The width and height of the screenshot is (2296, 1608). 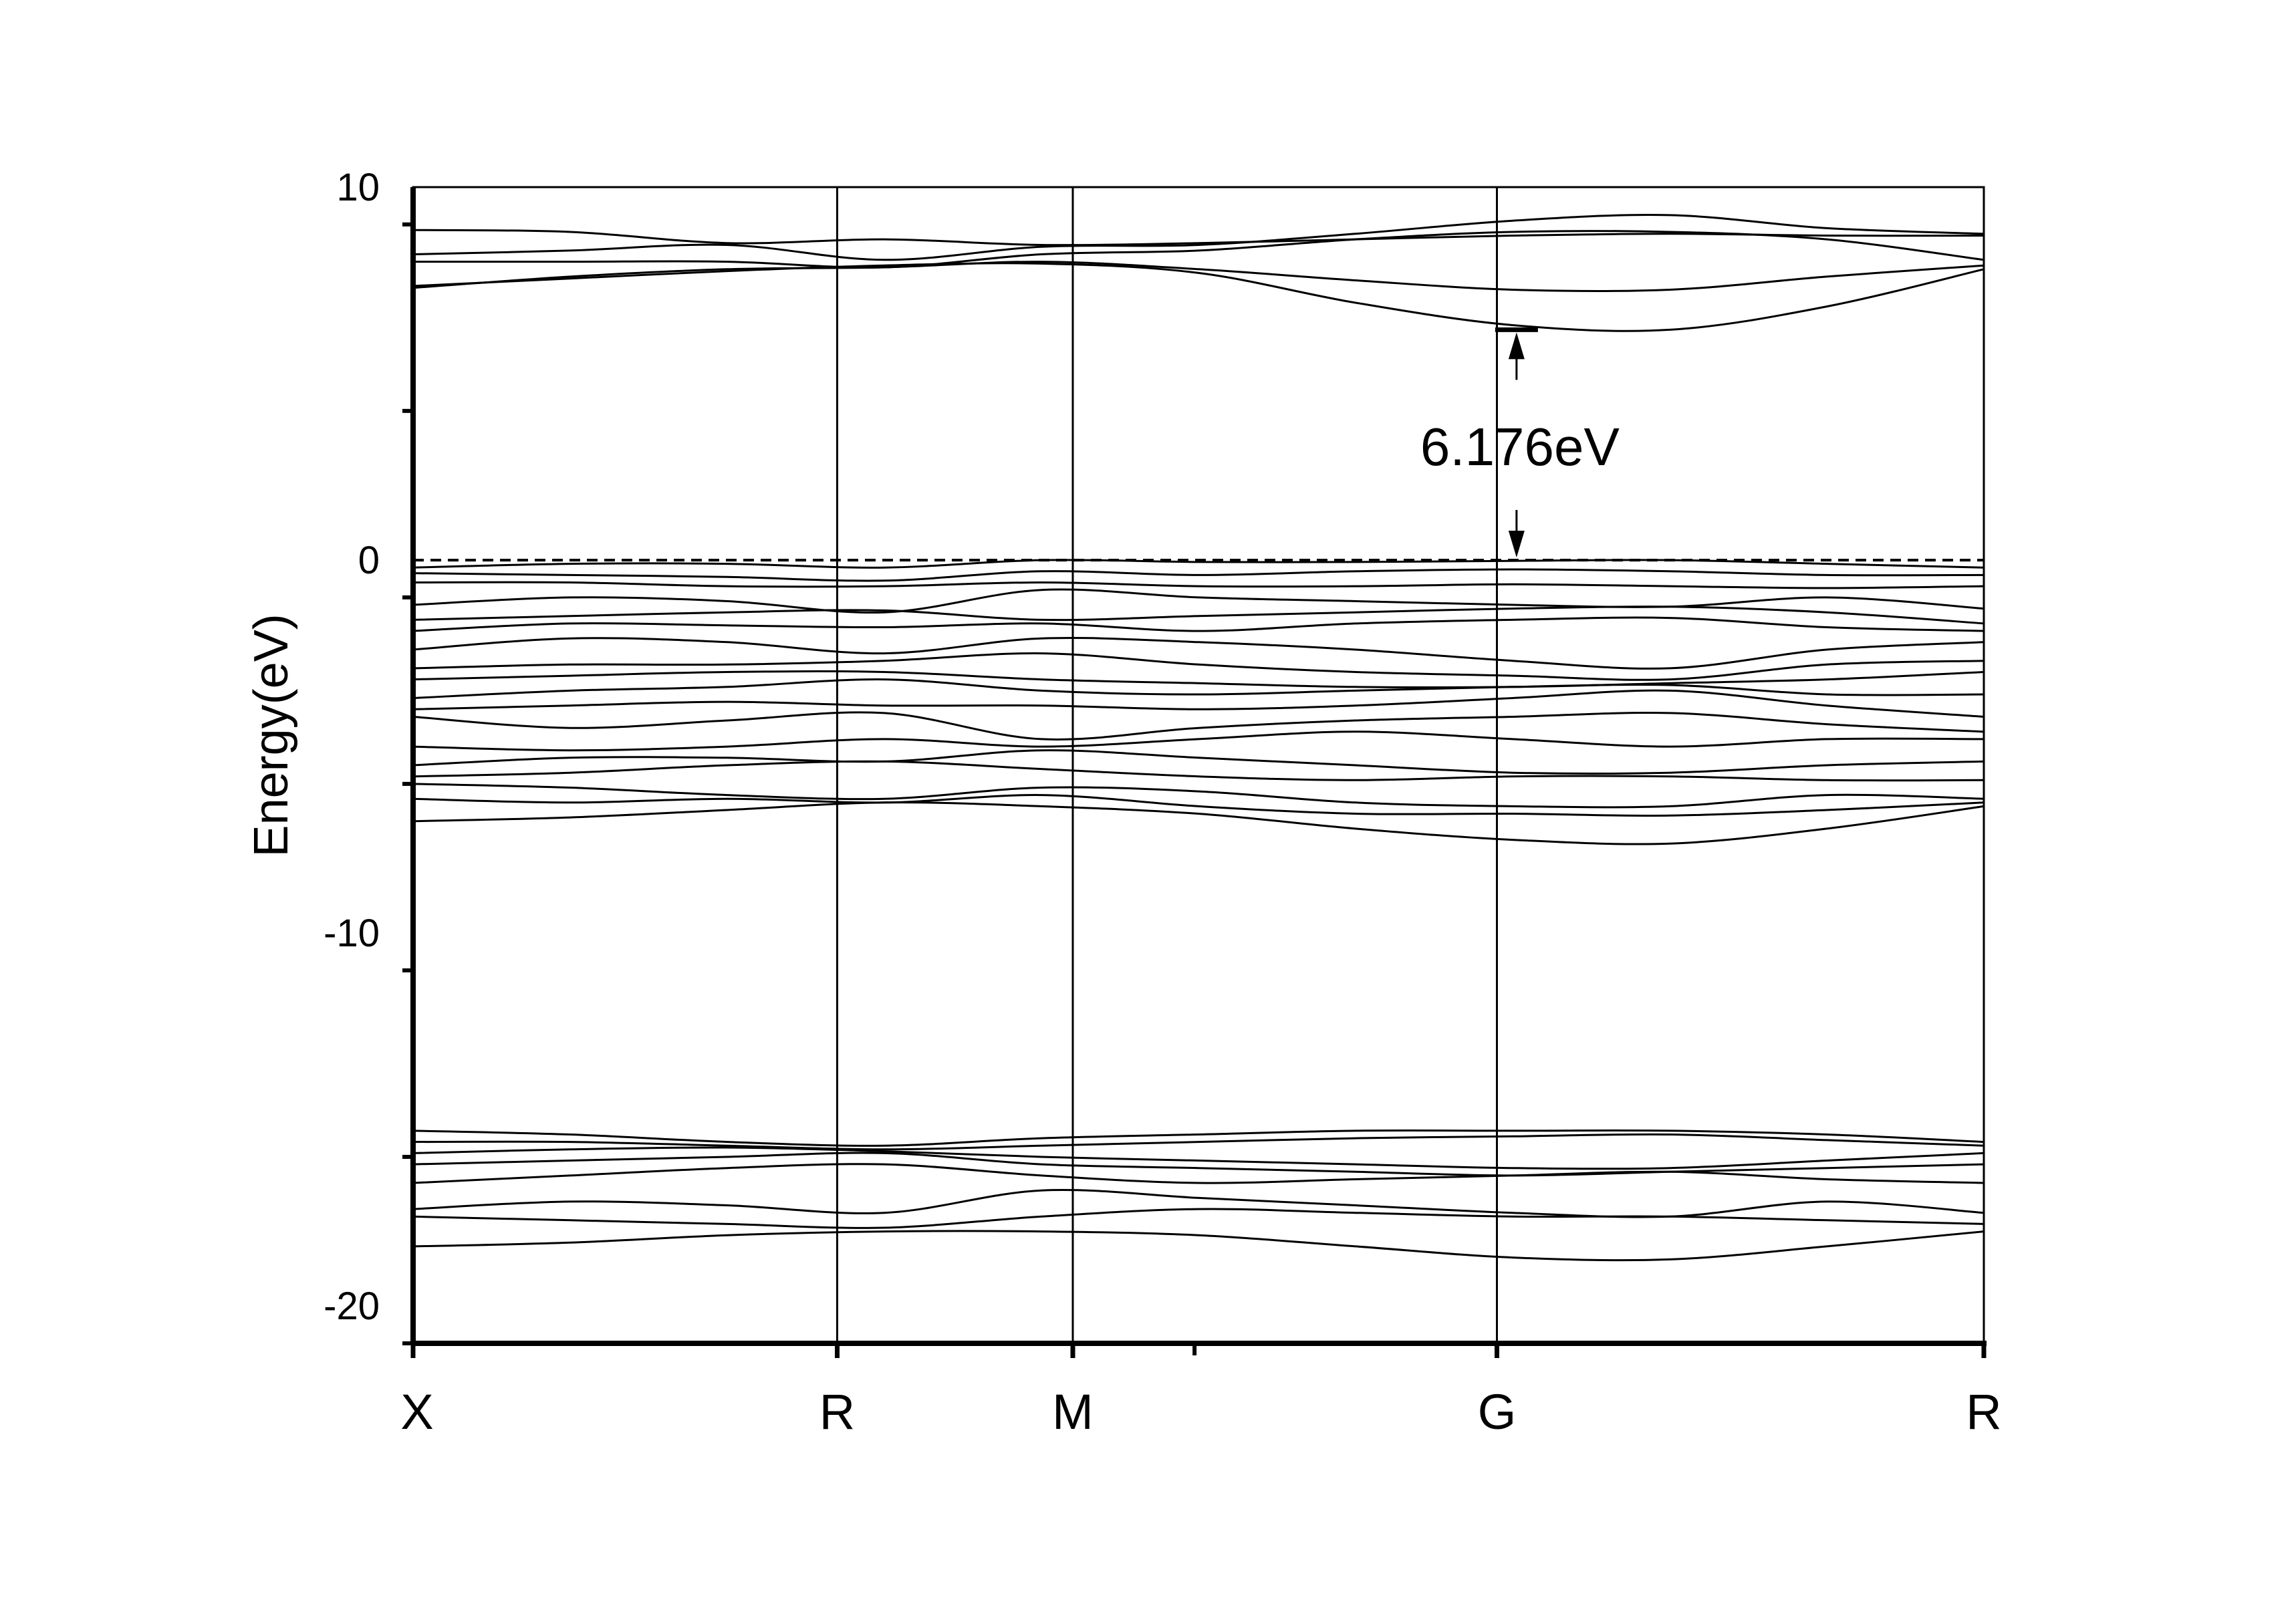 What do you see at coordinates (358, 187) in the screenshot?
I see `y-tick-label: 10` at bounding box center [358, 187].